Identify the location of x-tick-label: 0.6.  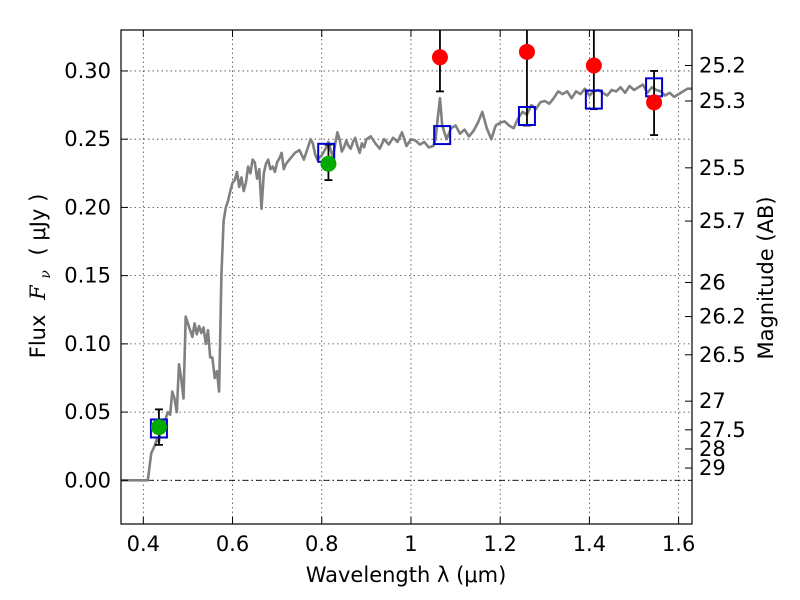
(232, 544).